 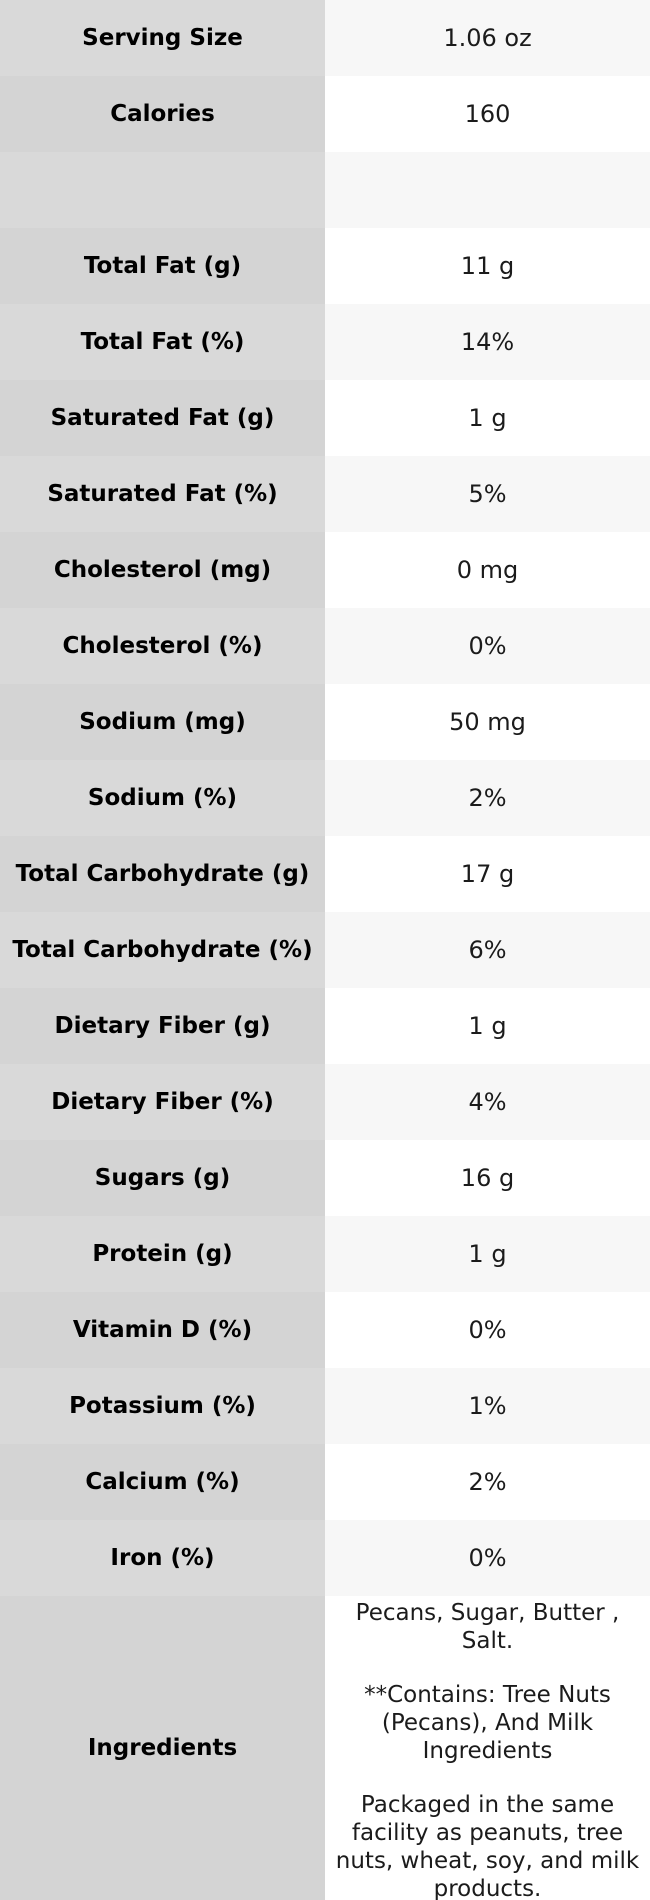 What do you see at coordinates (162, 1482) in the screenshot?
I see `row-label: Calcium (%)` at bounding box center [162, 1482].